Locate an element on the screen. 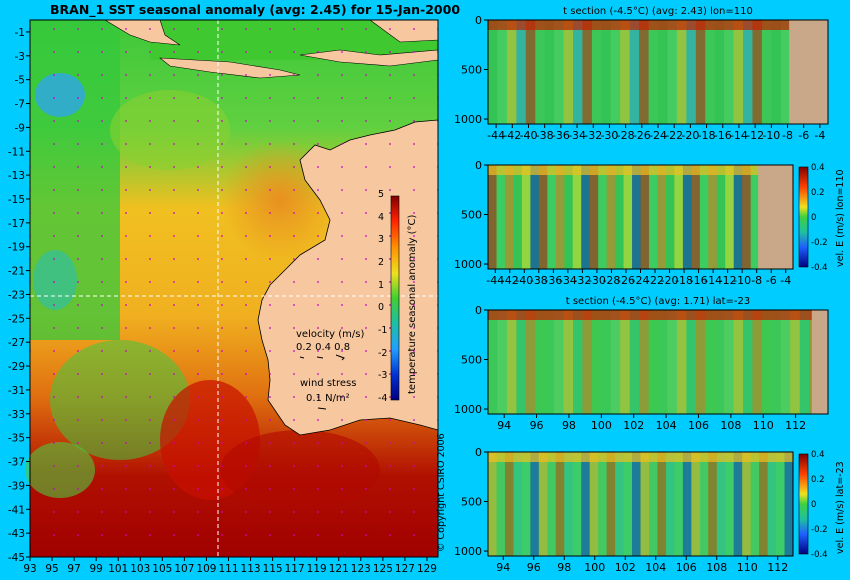 The height and width of the screenshot is (580, 850). section-xtick-label: -18 is located at coordinates (707, 135).